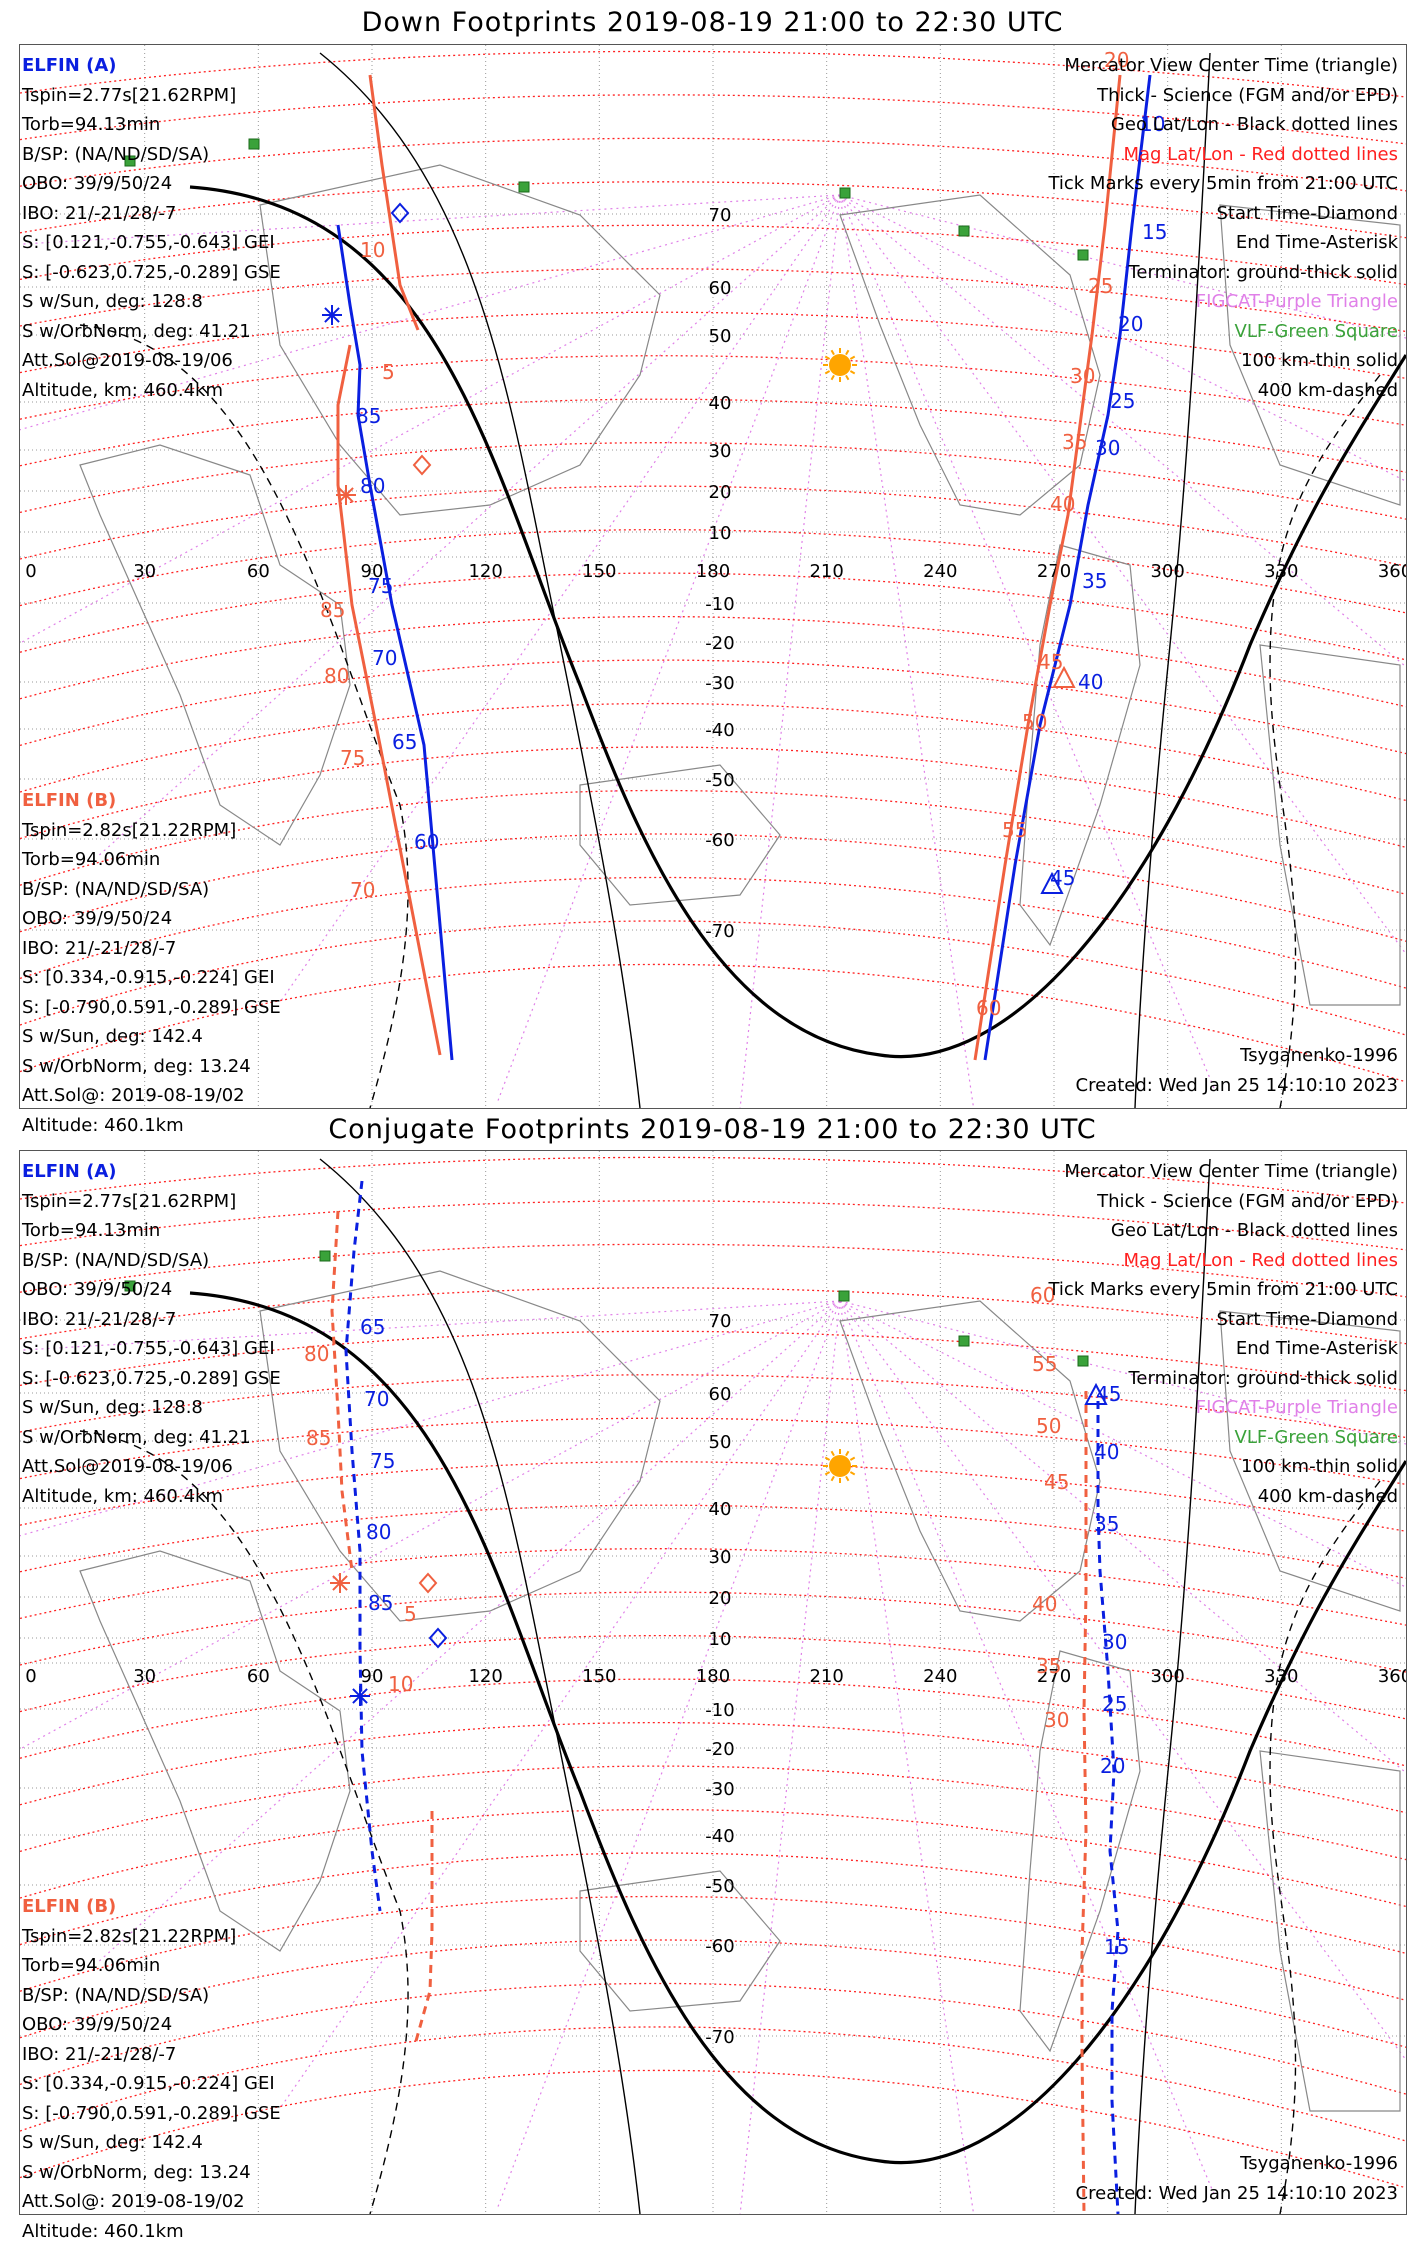 The height and width of the screenshot is (2250, 1425). I want to click on legend-line: Terminator: ground-thick solid, so click(1263, 1378).